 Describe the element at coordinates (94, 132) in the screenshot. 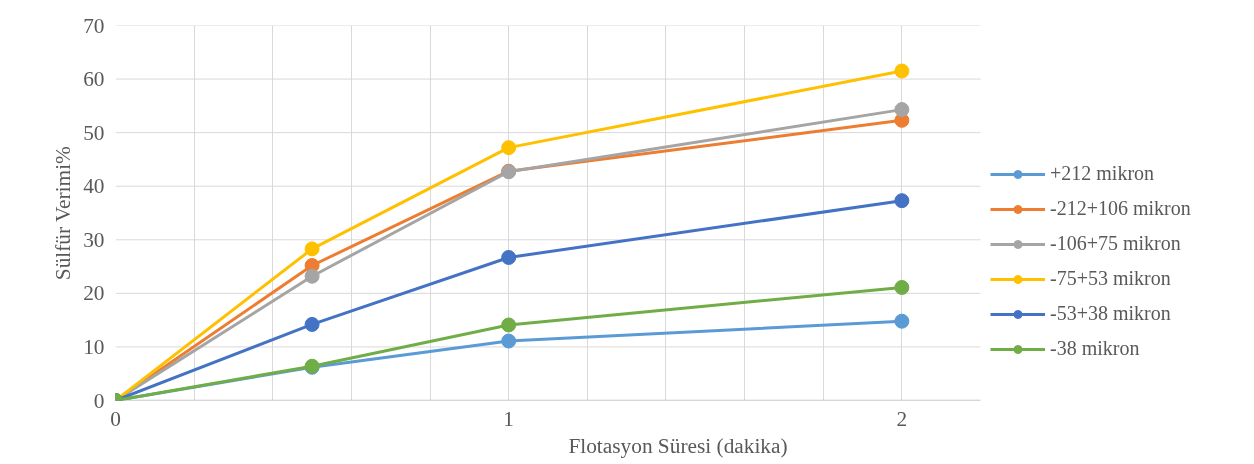

I see `y-tick-label: 50` at that location.